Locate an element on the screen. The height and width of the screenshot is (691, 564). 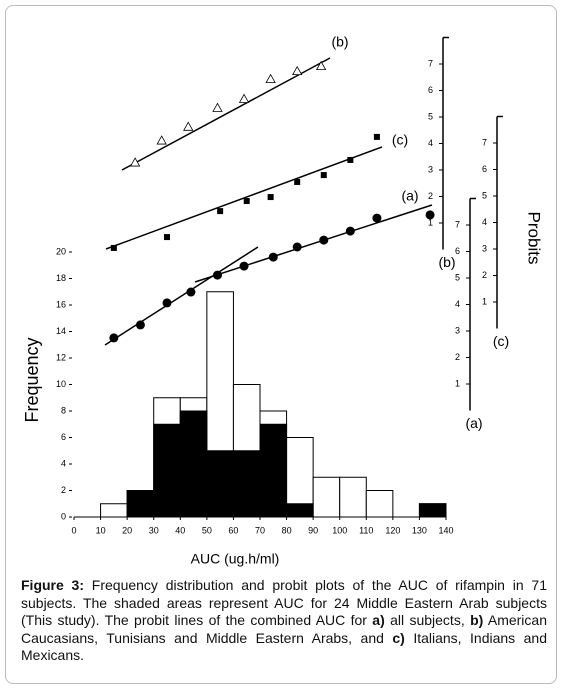
x-tick-label: 50 is located at coordinates (207, 530).